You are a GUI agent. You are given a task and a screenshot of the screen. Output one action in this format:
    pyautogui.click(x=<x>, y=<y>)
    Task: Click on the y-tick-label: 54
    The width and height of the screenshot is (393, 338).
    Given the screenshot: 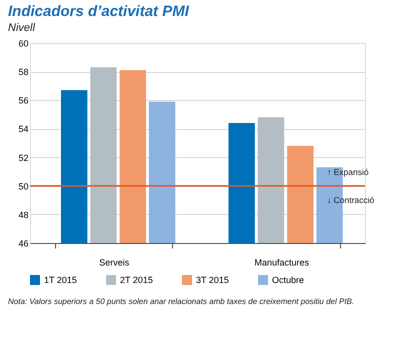 What is the action you would take?
    pyautogui.click(x=23, y=129)
    